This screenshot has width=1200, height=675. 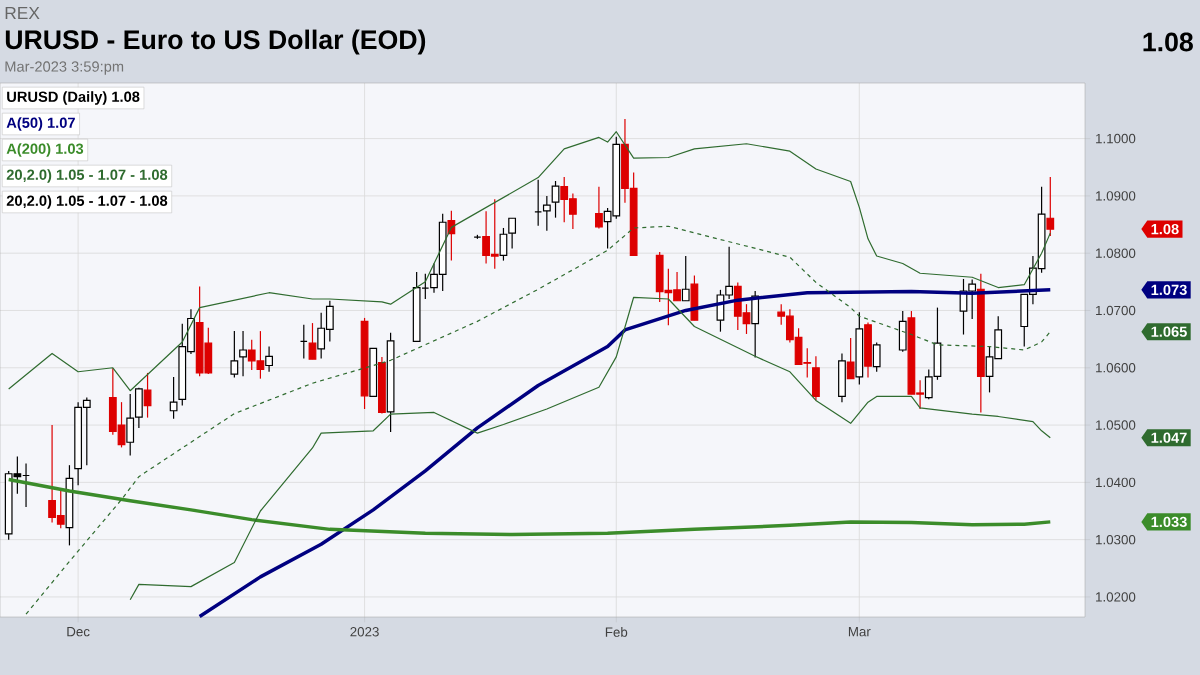 What do you see at coordinates (73, 98) in the screenshot?
I see `text: URUSD (Daily) 1.08` at bounding box center [73, 98].